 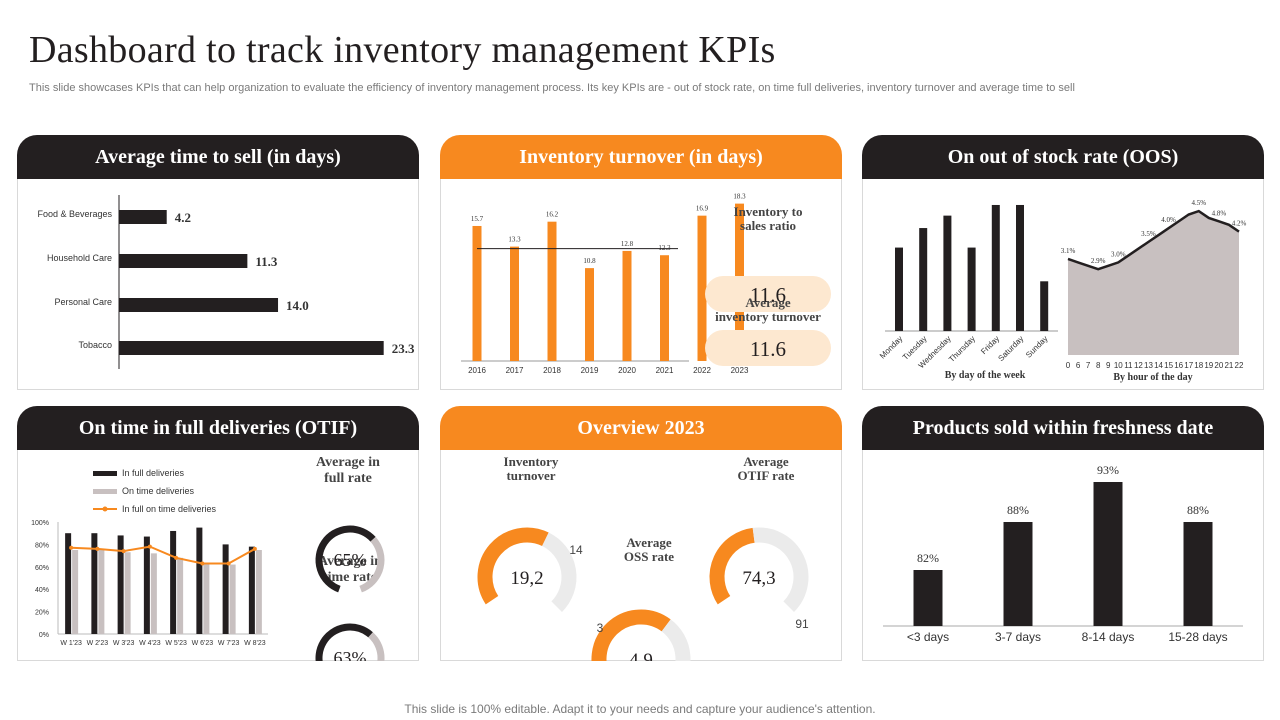 What do you see at coordinates (1118, 254) in the screenshot?
I see `point-label: 3.0%` at bounding box center [1118, 254].